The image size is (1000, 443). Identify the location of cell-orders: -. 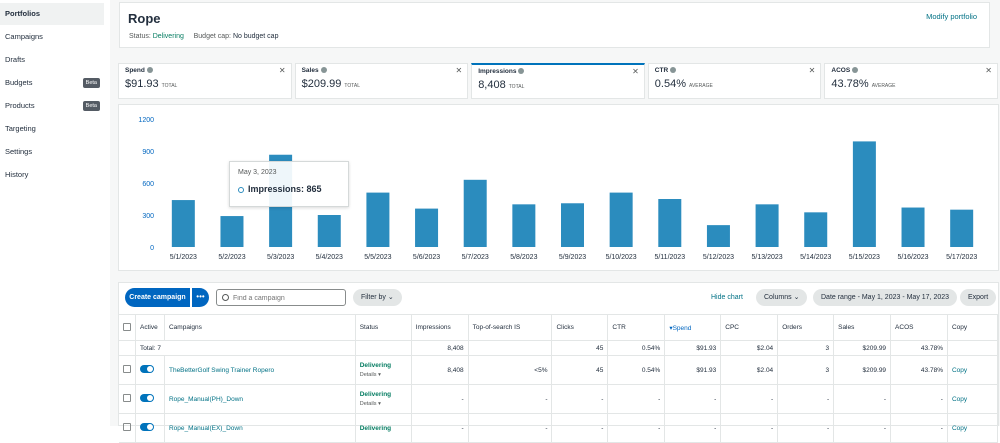
(806, 428).